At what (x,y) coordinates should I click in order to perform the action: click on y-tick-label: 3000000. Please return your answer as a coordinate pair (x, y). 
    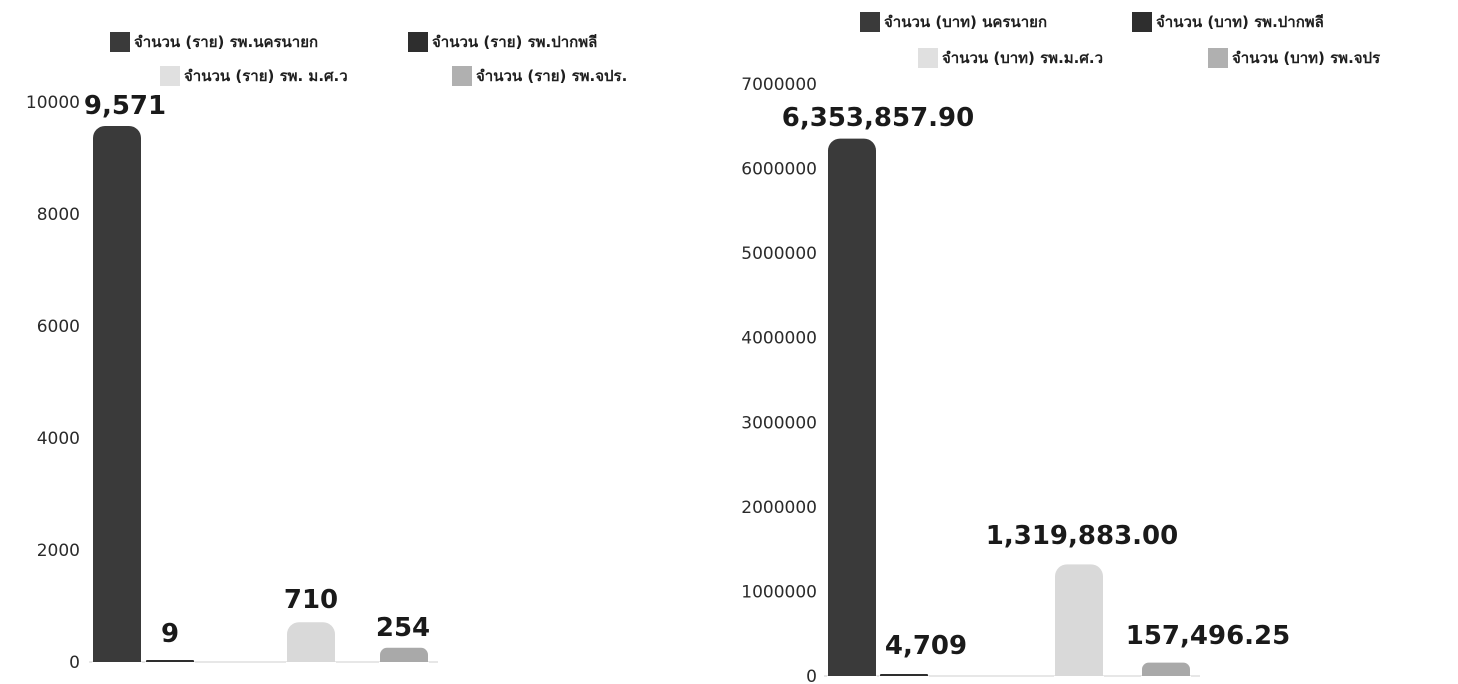
    Looking at the image, I should click on (779, 423).